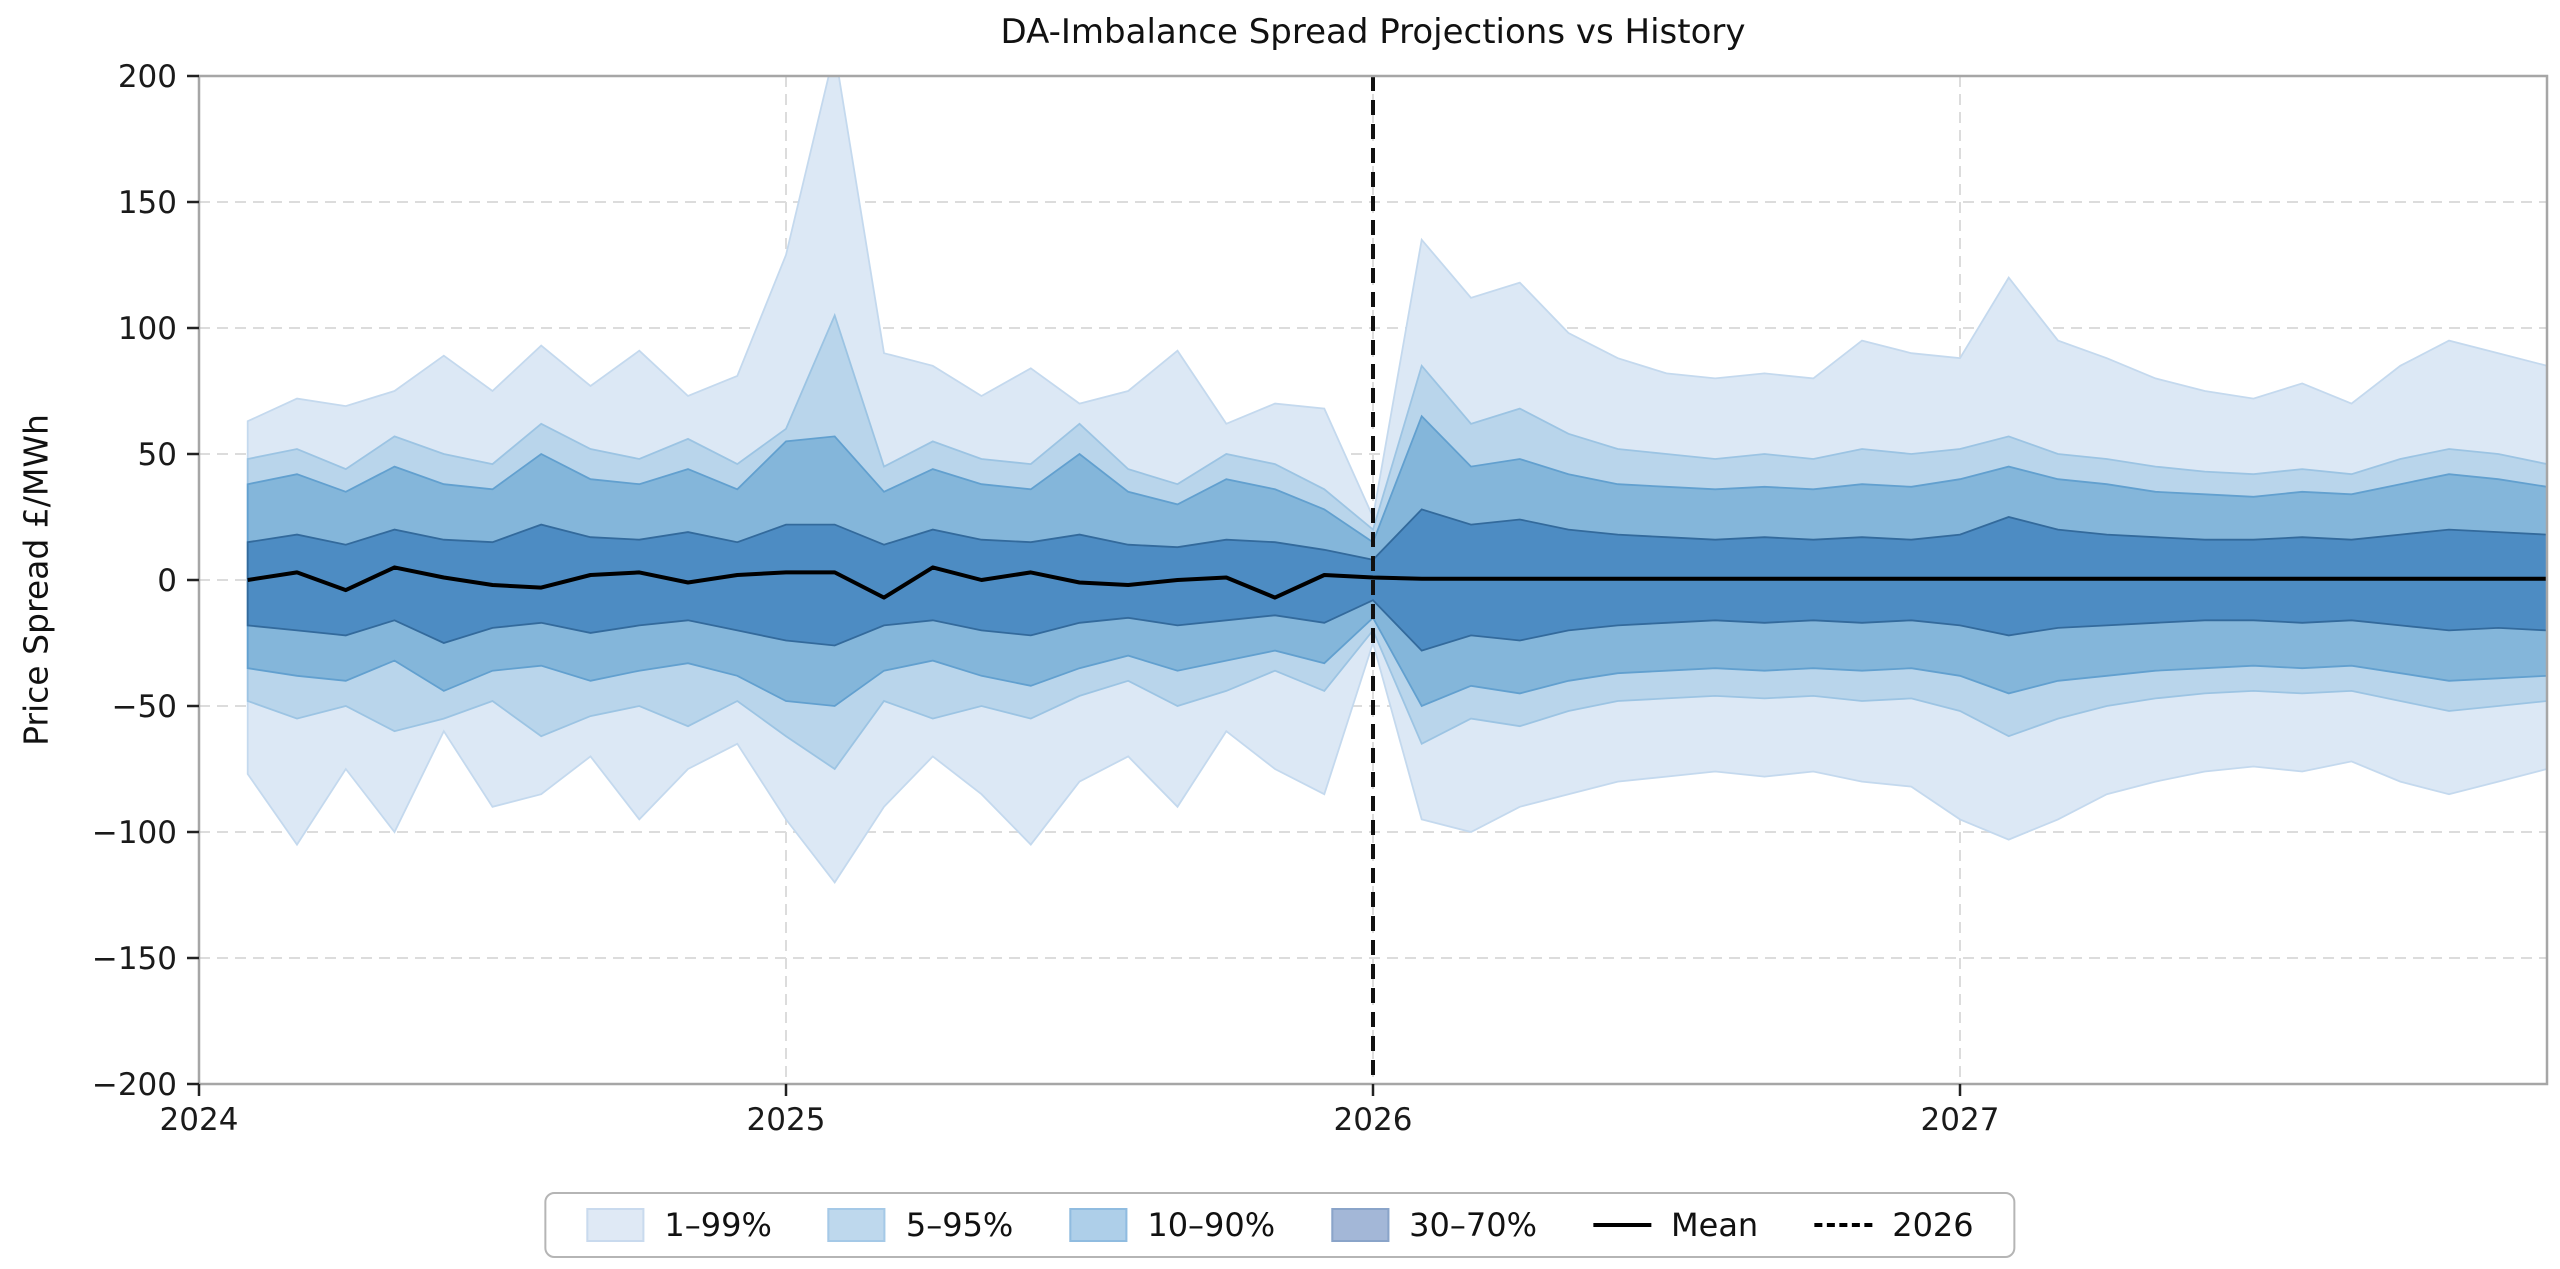 This screenshot has height=1269, width=2560. What do you see at coordinates (1280, 1225) in the screenshot?
I see `legend-box: 1–99% 5–95% 10–90% 30–70% Mean 2026` at bounding box center [1280, 1225].